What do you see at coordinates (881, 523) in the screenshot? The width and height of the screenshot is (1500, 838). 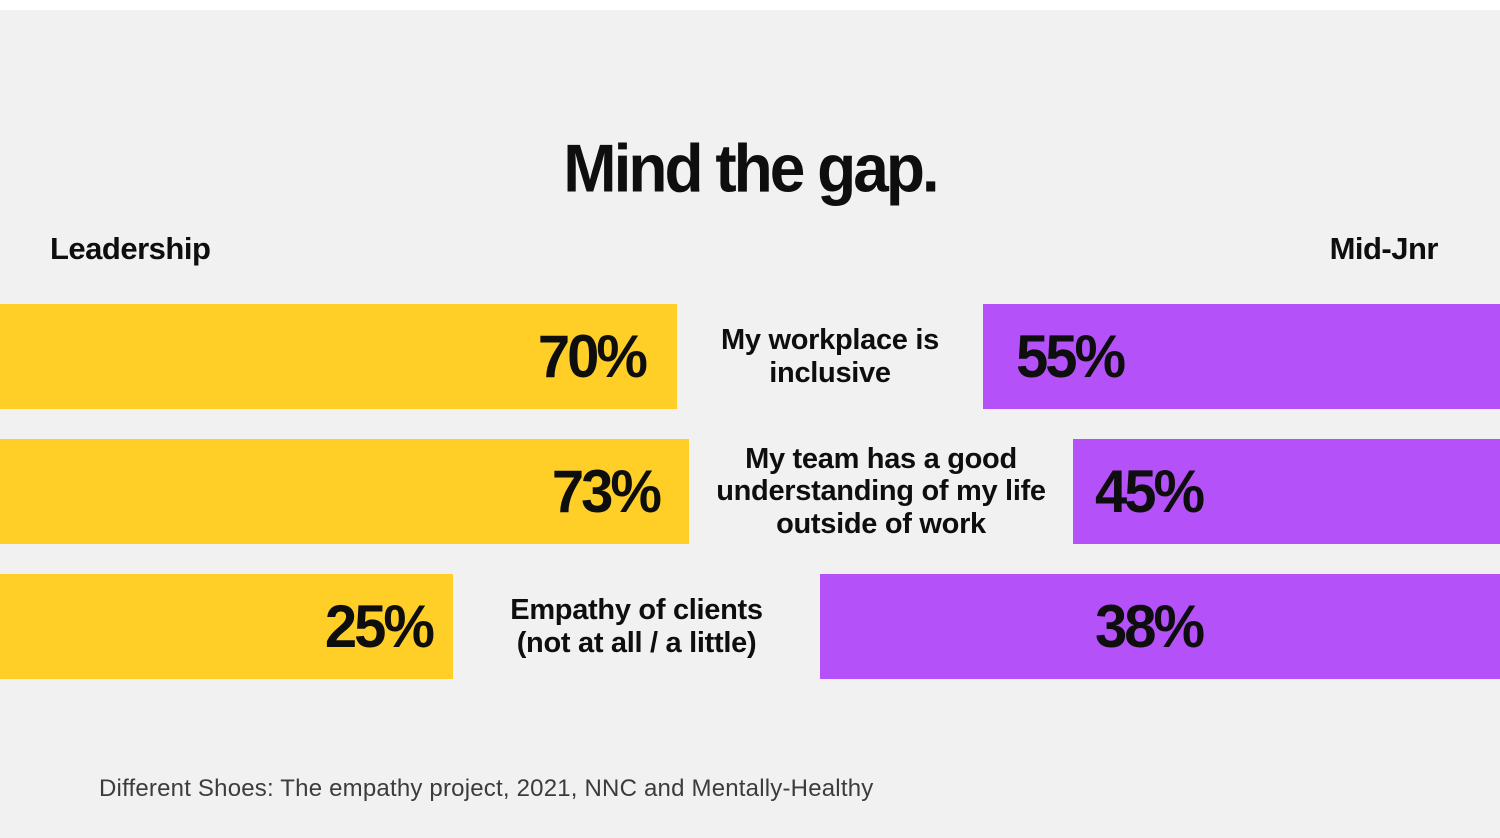 I see `category-label-line: outside of work` at bounding box center [881, 523].